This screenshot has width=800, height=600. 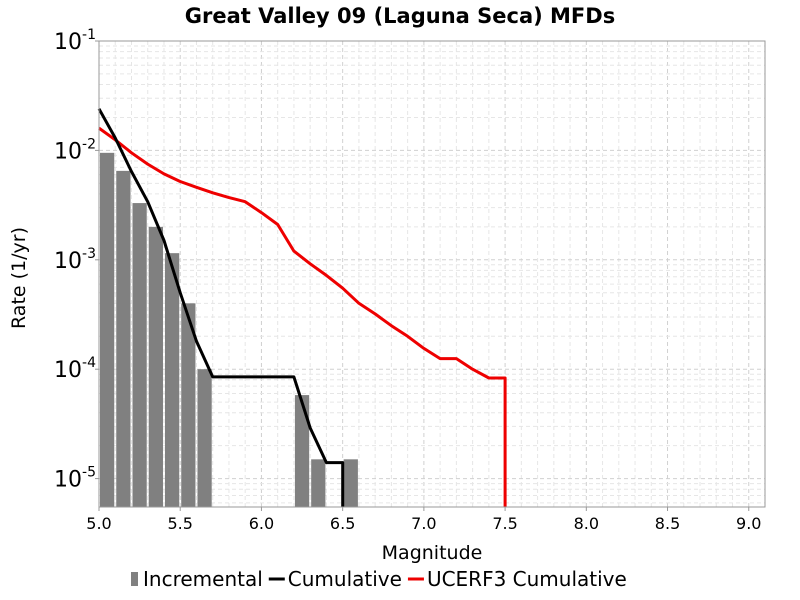 What do you see at coordinates (423, 523) in the screenshot?
I see `x-tick-label: 7.0` at bounding box center [423, 523].